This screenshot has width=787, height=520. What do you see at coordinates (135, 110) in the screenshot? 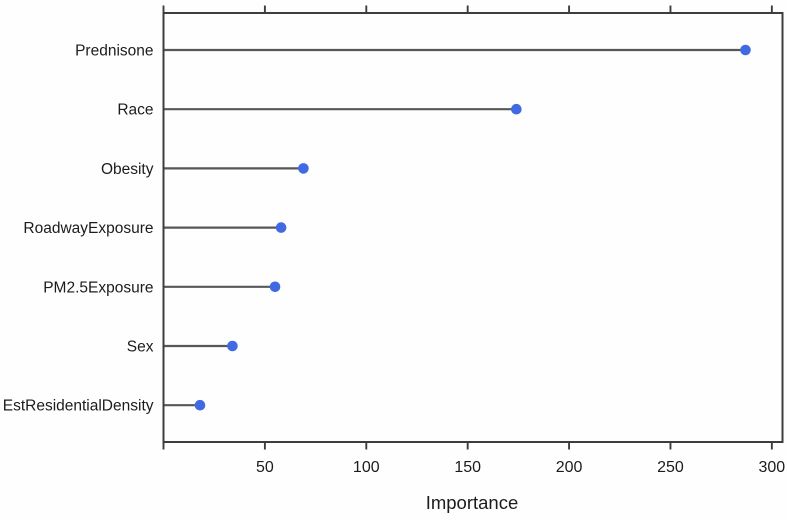
I see `category-label: Race` at bounding box center [135, 110].